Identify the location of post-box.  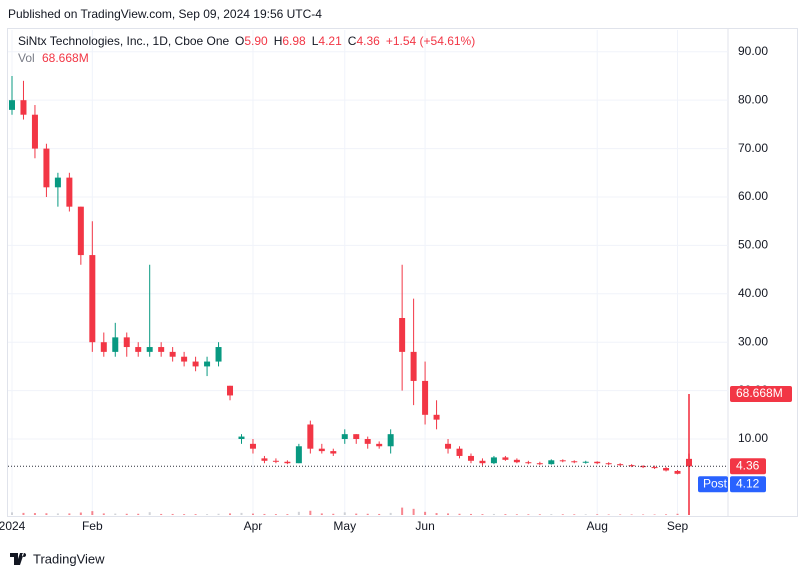
(748, 484).